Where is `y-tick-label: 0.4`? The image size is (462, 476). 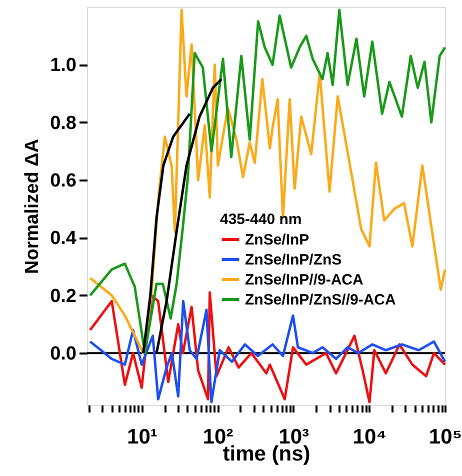
y-tick-label: 0.4 is located at coordinates (63, 239).